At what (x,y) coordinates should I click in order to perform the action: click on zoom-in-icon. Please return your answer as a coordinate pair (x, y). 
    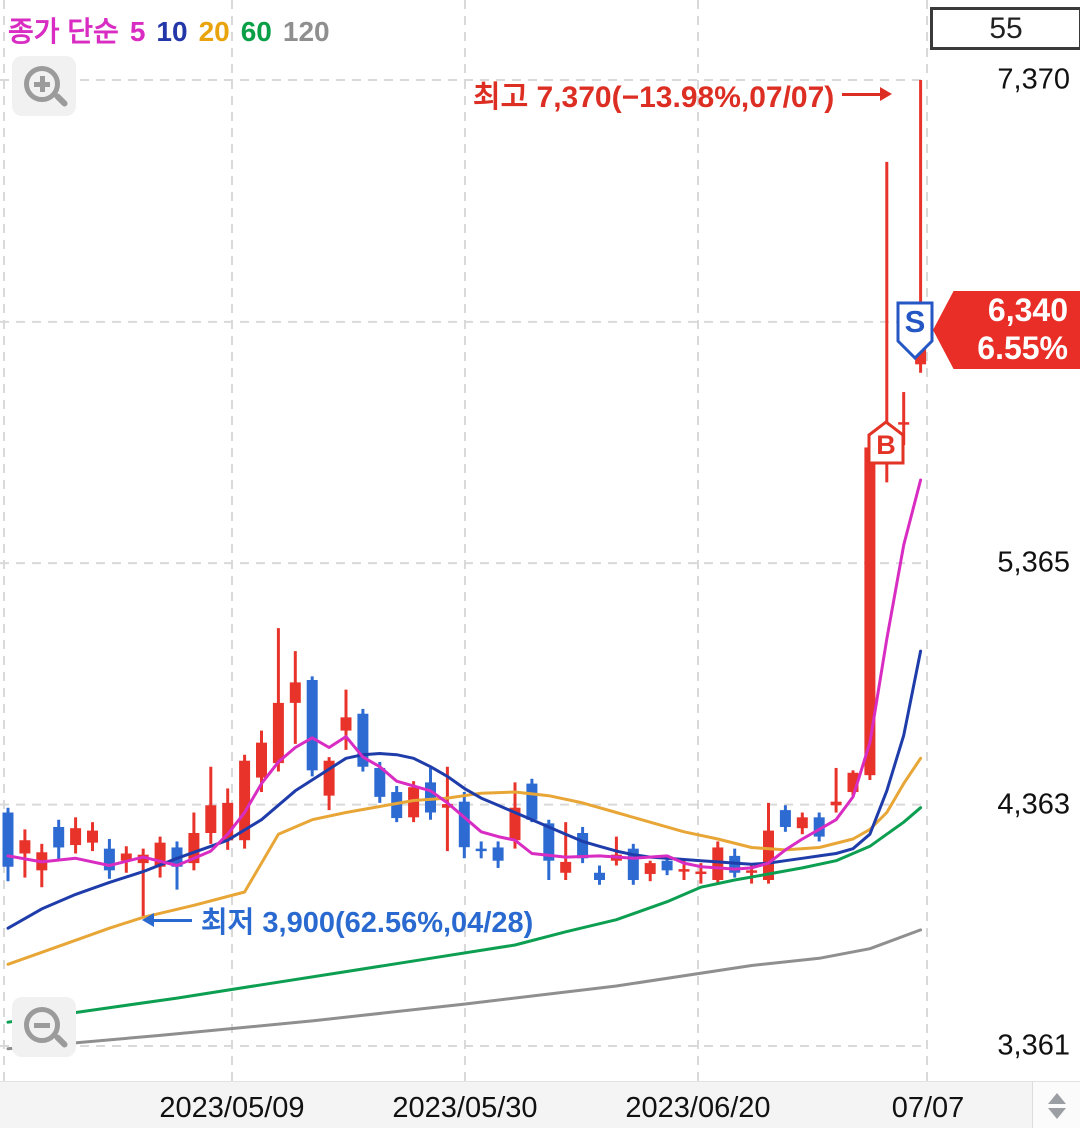
    Looking at the image, I should click on (42, 84).